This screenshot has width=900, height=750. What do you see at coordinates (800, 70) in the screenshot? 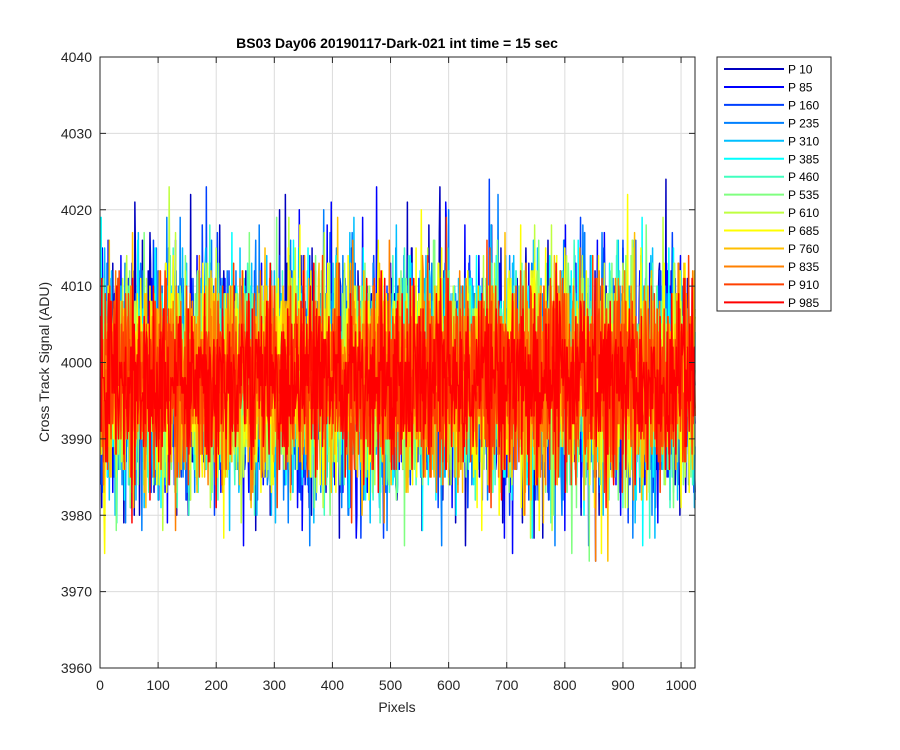
I see `legend-entry: P 10` at bounding box center [800, 70].